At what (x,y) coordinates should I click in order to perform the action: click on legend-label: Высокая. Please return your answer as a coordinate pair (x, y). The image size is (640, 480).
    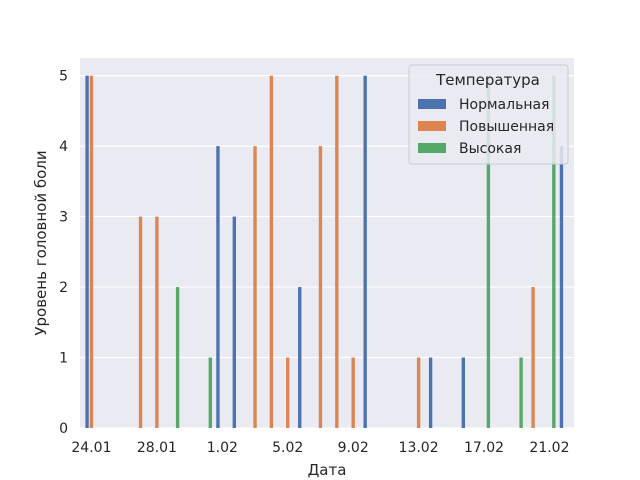
    Looking at the image, I should click on (490, 149).